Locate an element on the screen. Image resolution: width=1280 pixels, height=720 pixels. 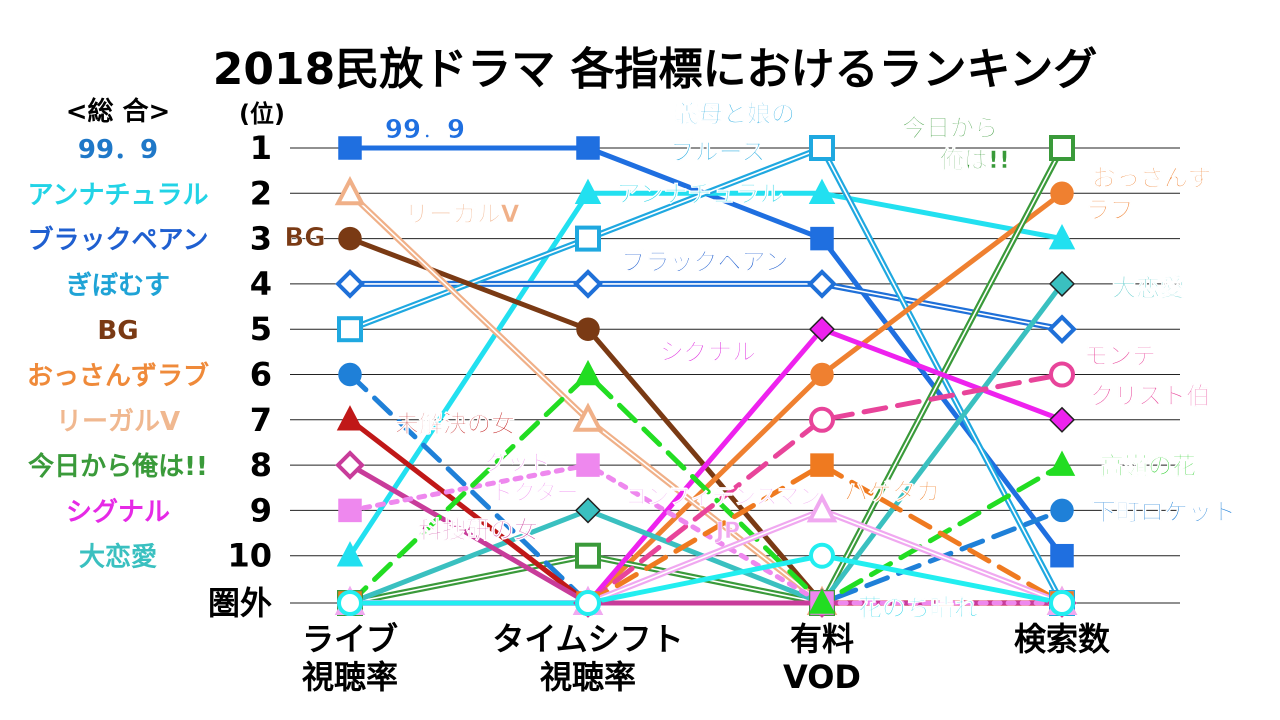
annotation-label: ハゲタカ is located at coordinates (892, 492).